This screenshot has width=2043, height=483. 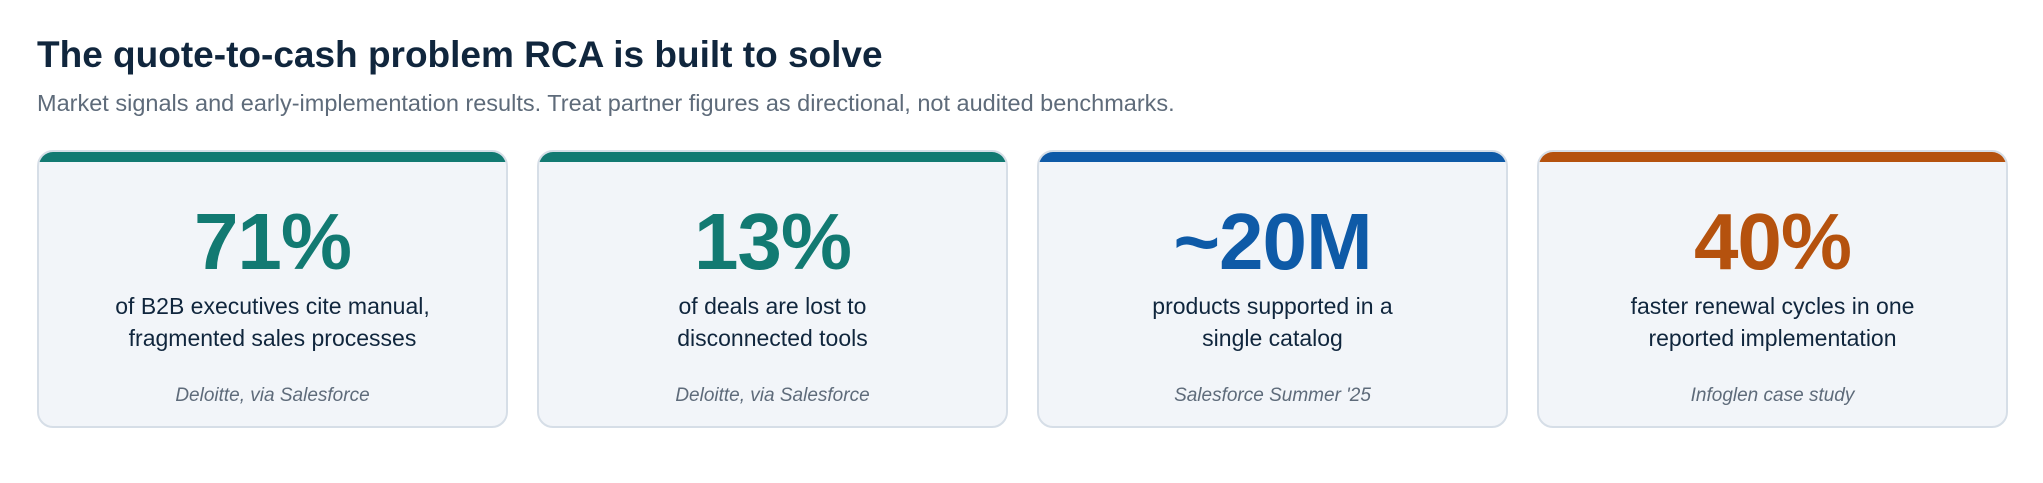 What do you see at coordinates (772, 338) in the screenshot?
I see `stat-description-line: disconnected tools` at bounding box center [772, 338].